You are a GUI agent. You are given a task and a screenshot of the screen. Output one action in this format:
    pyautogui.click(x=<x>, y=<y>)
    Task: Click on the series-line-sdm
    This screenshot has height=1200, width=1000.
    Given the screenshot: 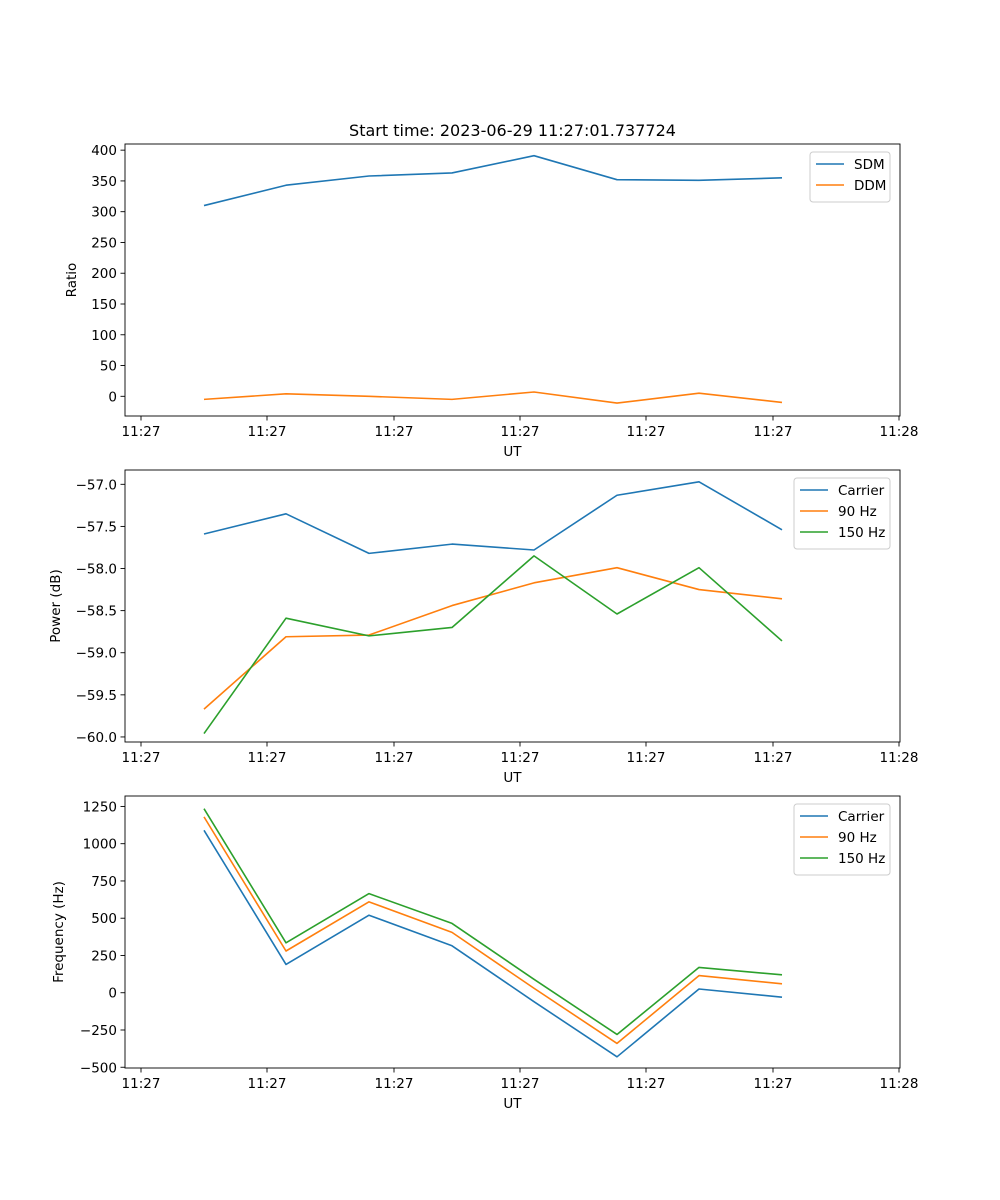 What is the action you would take?
    pyautogui.click(x=493, y=180)
    